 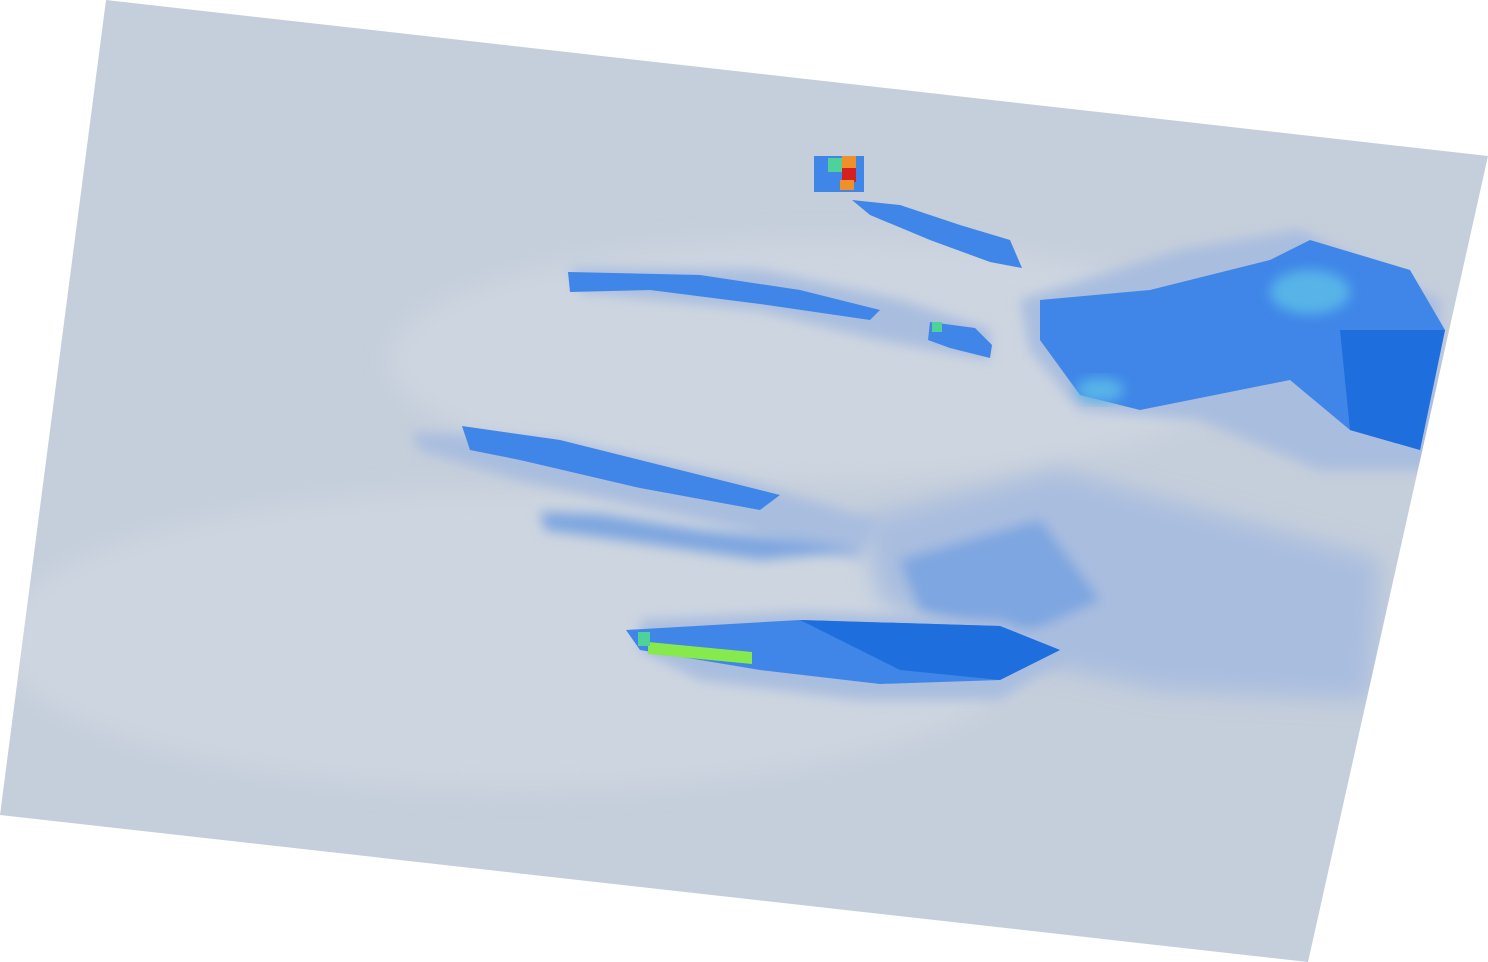 I want to click on streak-middle-halo, so click(x=646, y=496).